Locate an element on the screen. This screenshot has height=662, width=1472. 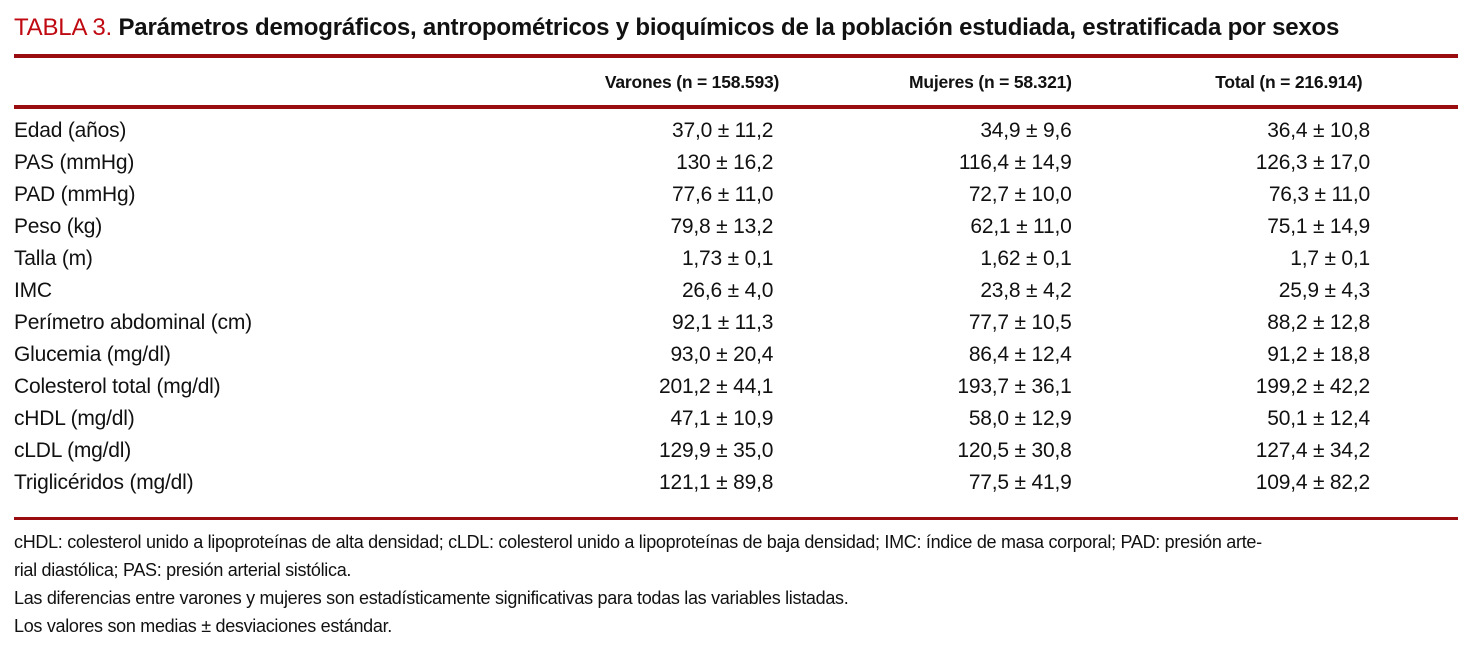
value-cell: 193,7 ± 36,1 is located at coordinates (1014, 386).